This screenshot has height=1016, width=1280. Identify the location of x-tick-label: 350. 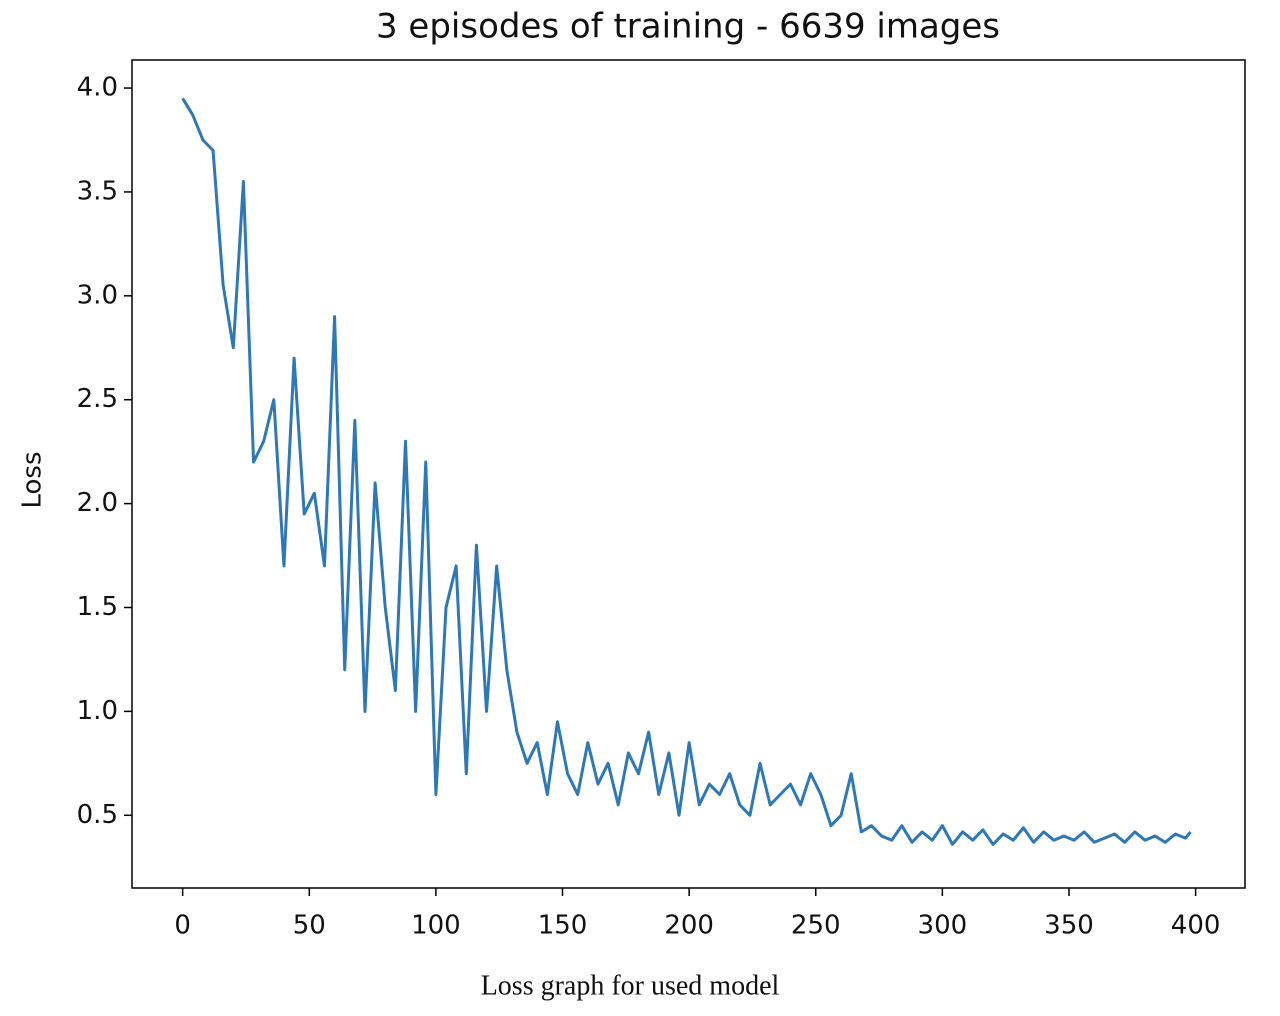
(1069, 926).